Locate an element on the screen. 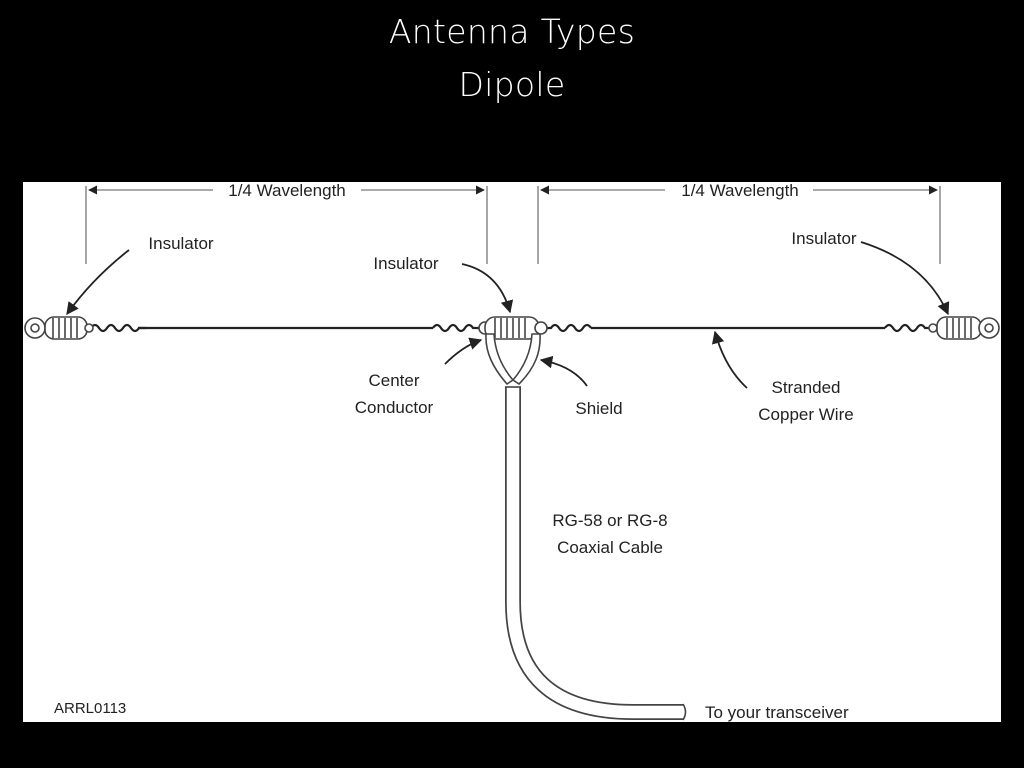 The width and height of the screenshot is (1024, 768). slide-subtitle: Dipole is located at coordinates (512, 84).